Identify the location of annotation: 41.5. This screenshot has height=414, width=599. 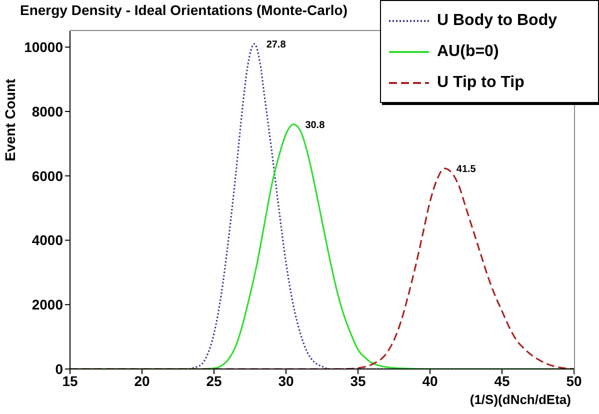
(466, 170).